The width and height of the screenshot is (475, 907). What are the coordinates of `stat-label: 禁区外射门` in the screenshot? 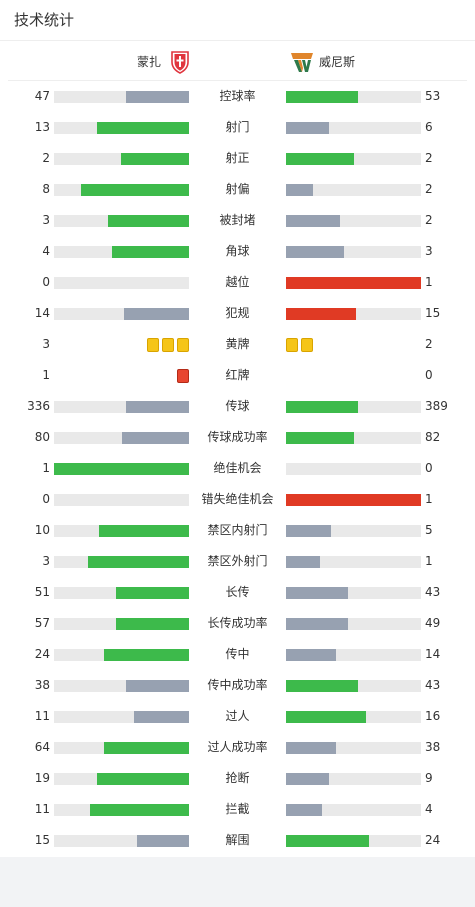 It's located at (237, 561).